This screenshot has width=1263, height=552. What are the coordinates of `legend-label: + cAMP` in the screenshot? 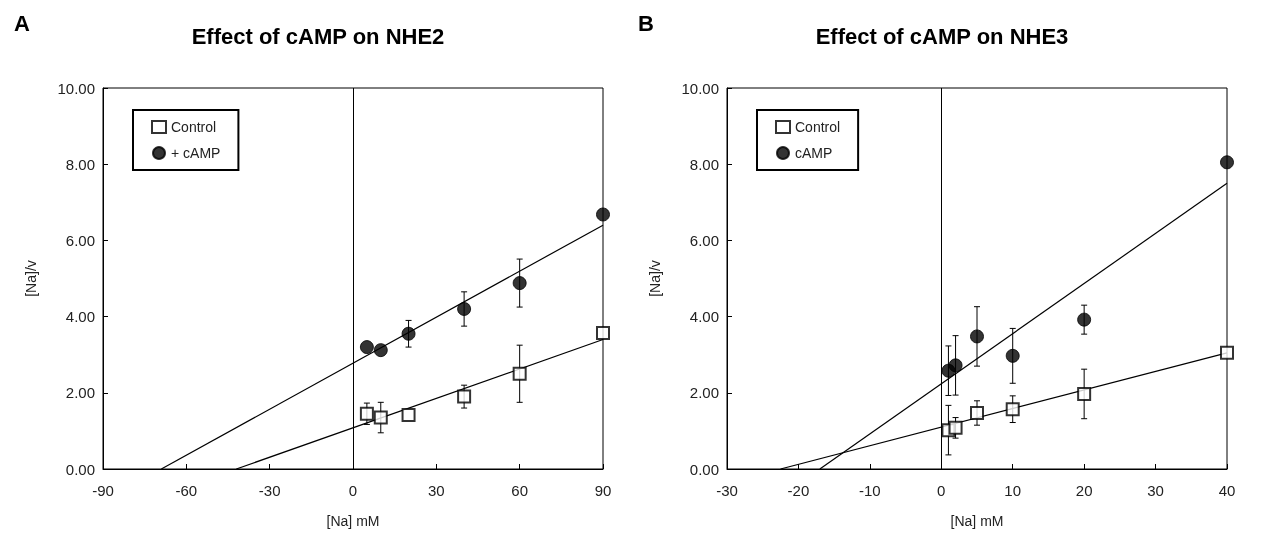 It's located at (196, 153).